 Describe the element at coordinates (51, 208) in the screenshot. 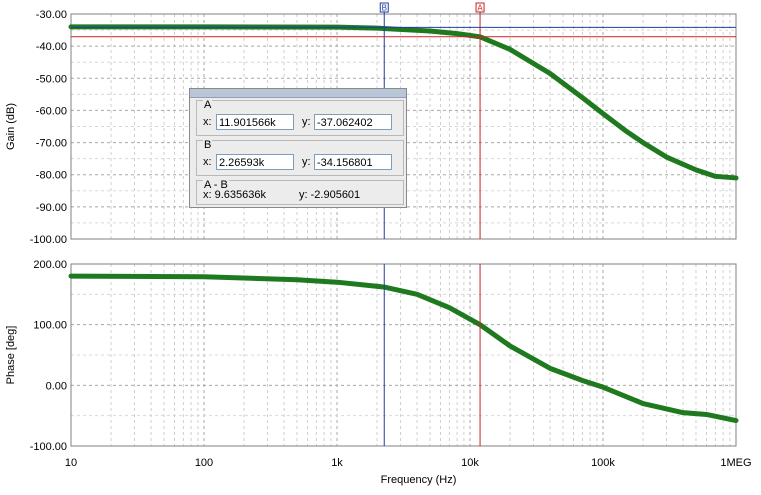

I see `gain-ytick-label: -90.00` at that location.